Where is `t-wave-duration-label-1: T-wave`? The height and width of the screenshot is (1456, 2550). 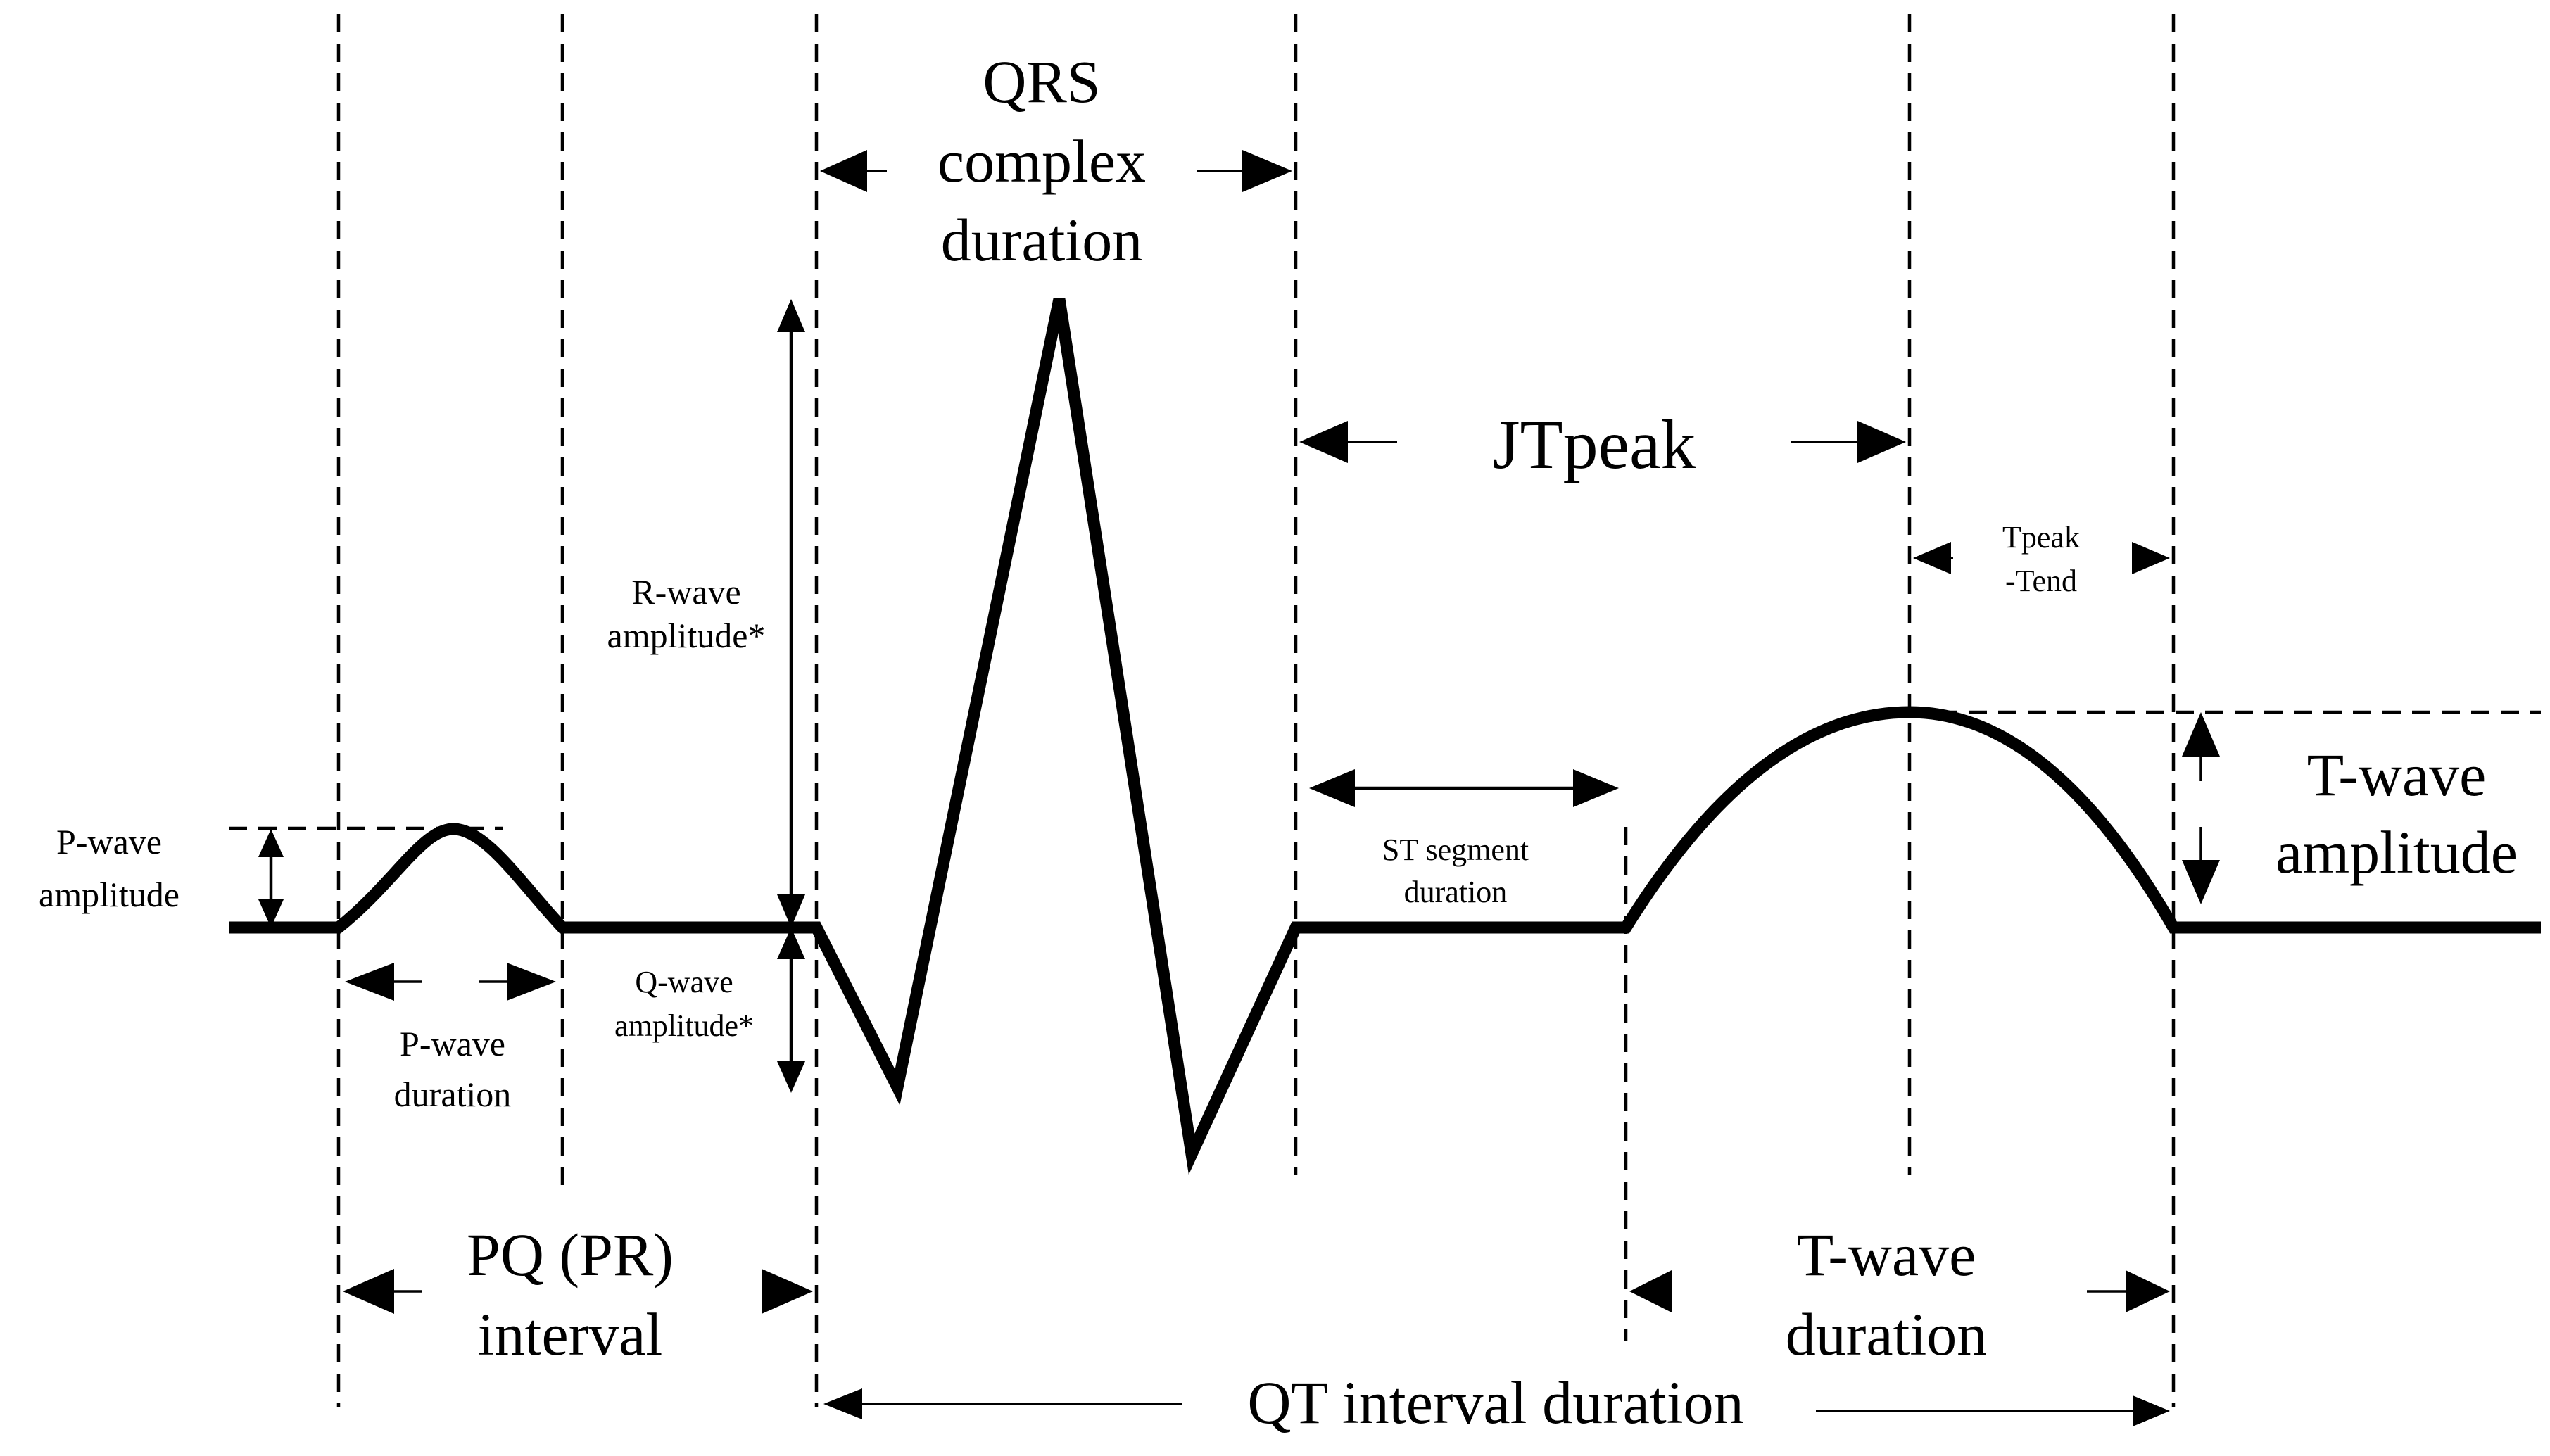 t-wave-duration-label-1: T-wave is located at coordinates (1887, 1255).